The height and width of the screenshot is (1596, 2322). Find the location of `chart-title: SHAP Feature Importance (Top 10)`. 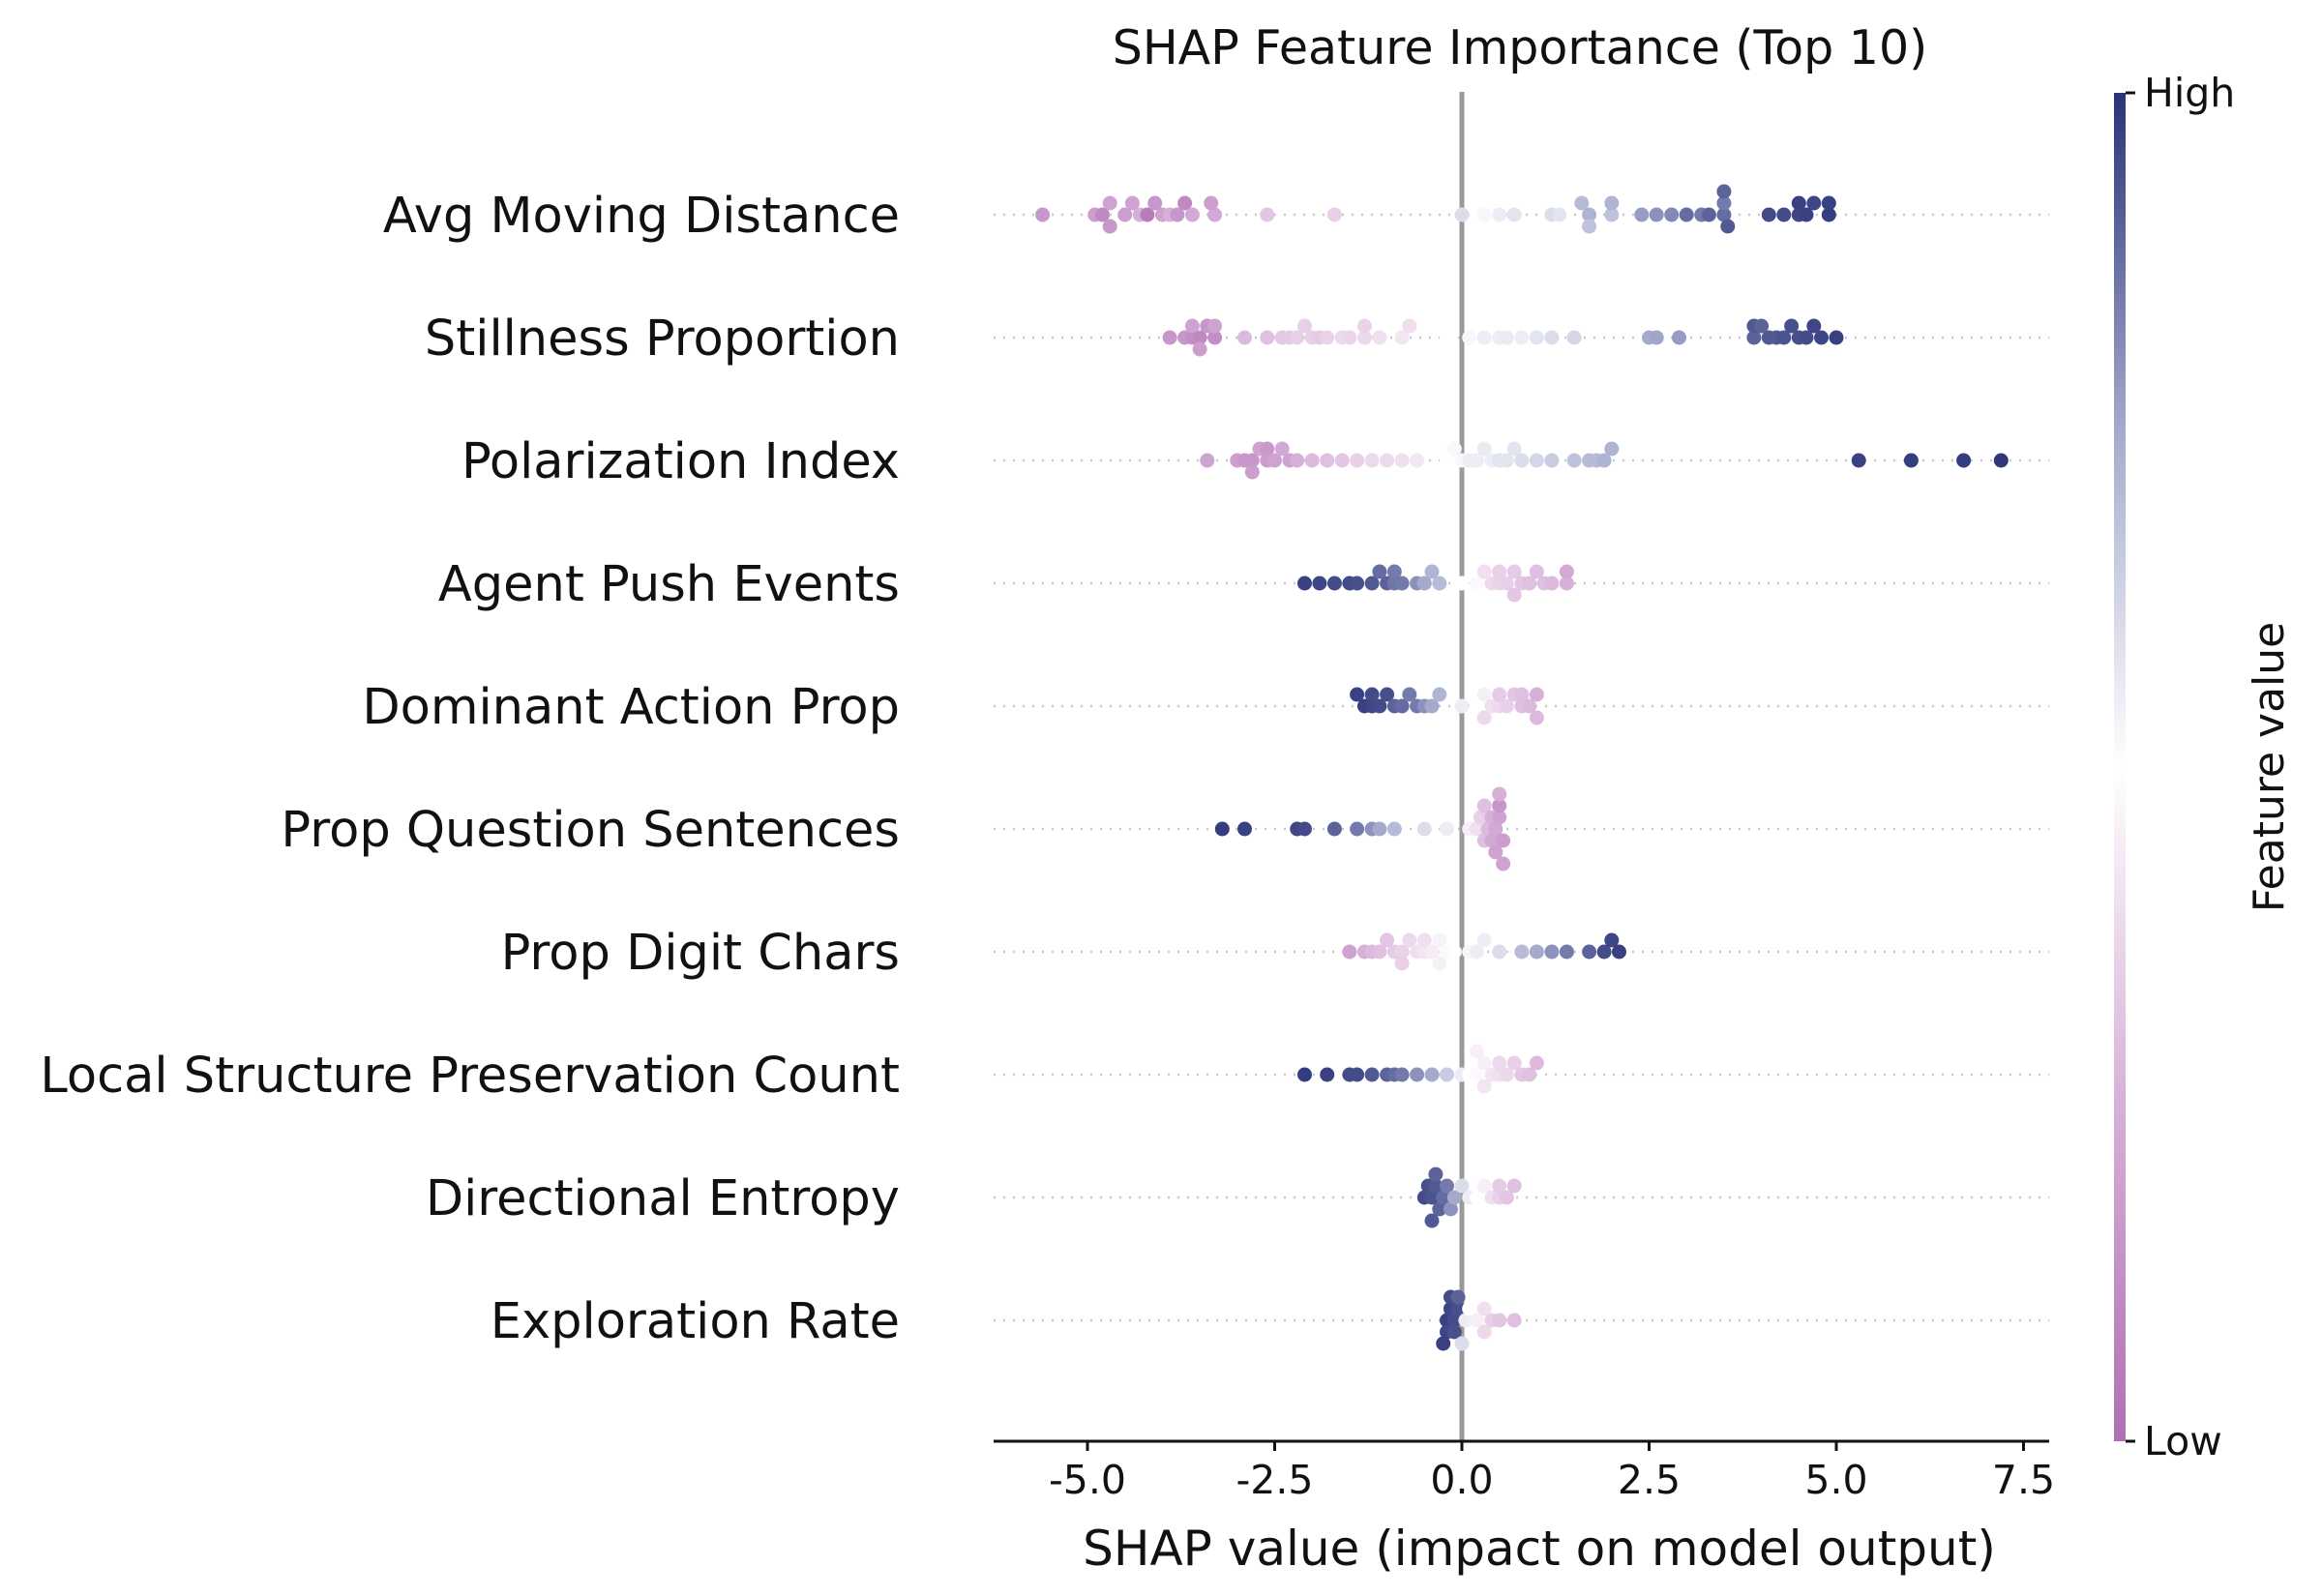

chart-title: SHAP Feature Importance (Top 10) is located at coordinates (1520, 47).